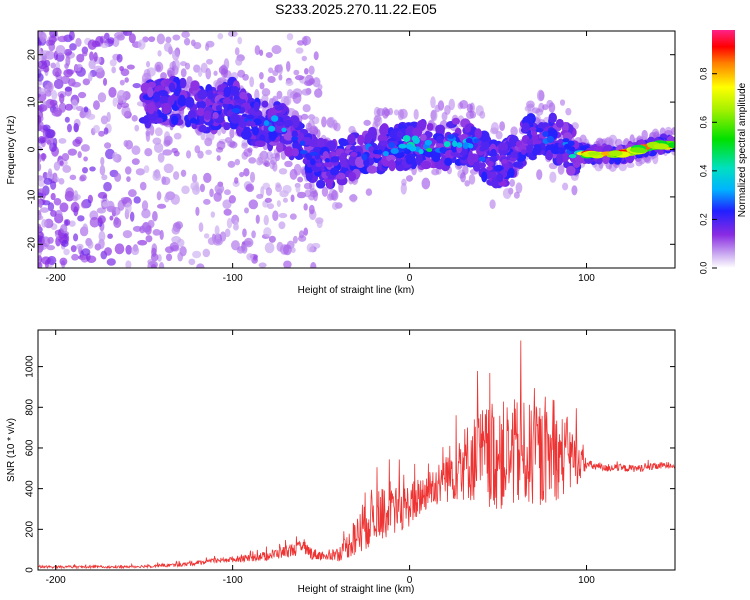  Describe the element at coordinates (703, 122) in the screenshot. I see `colorbar-tick-label: 0.6` at that location.